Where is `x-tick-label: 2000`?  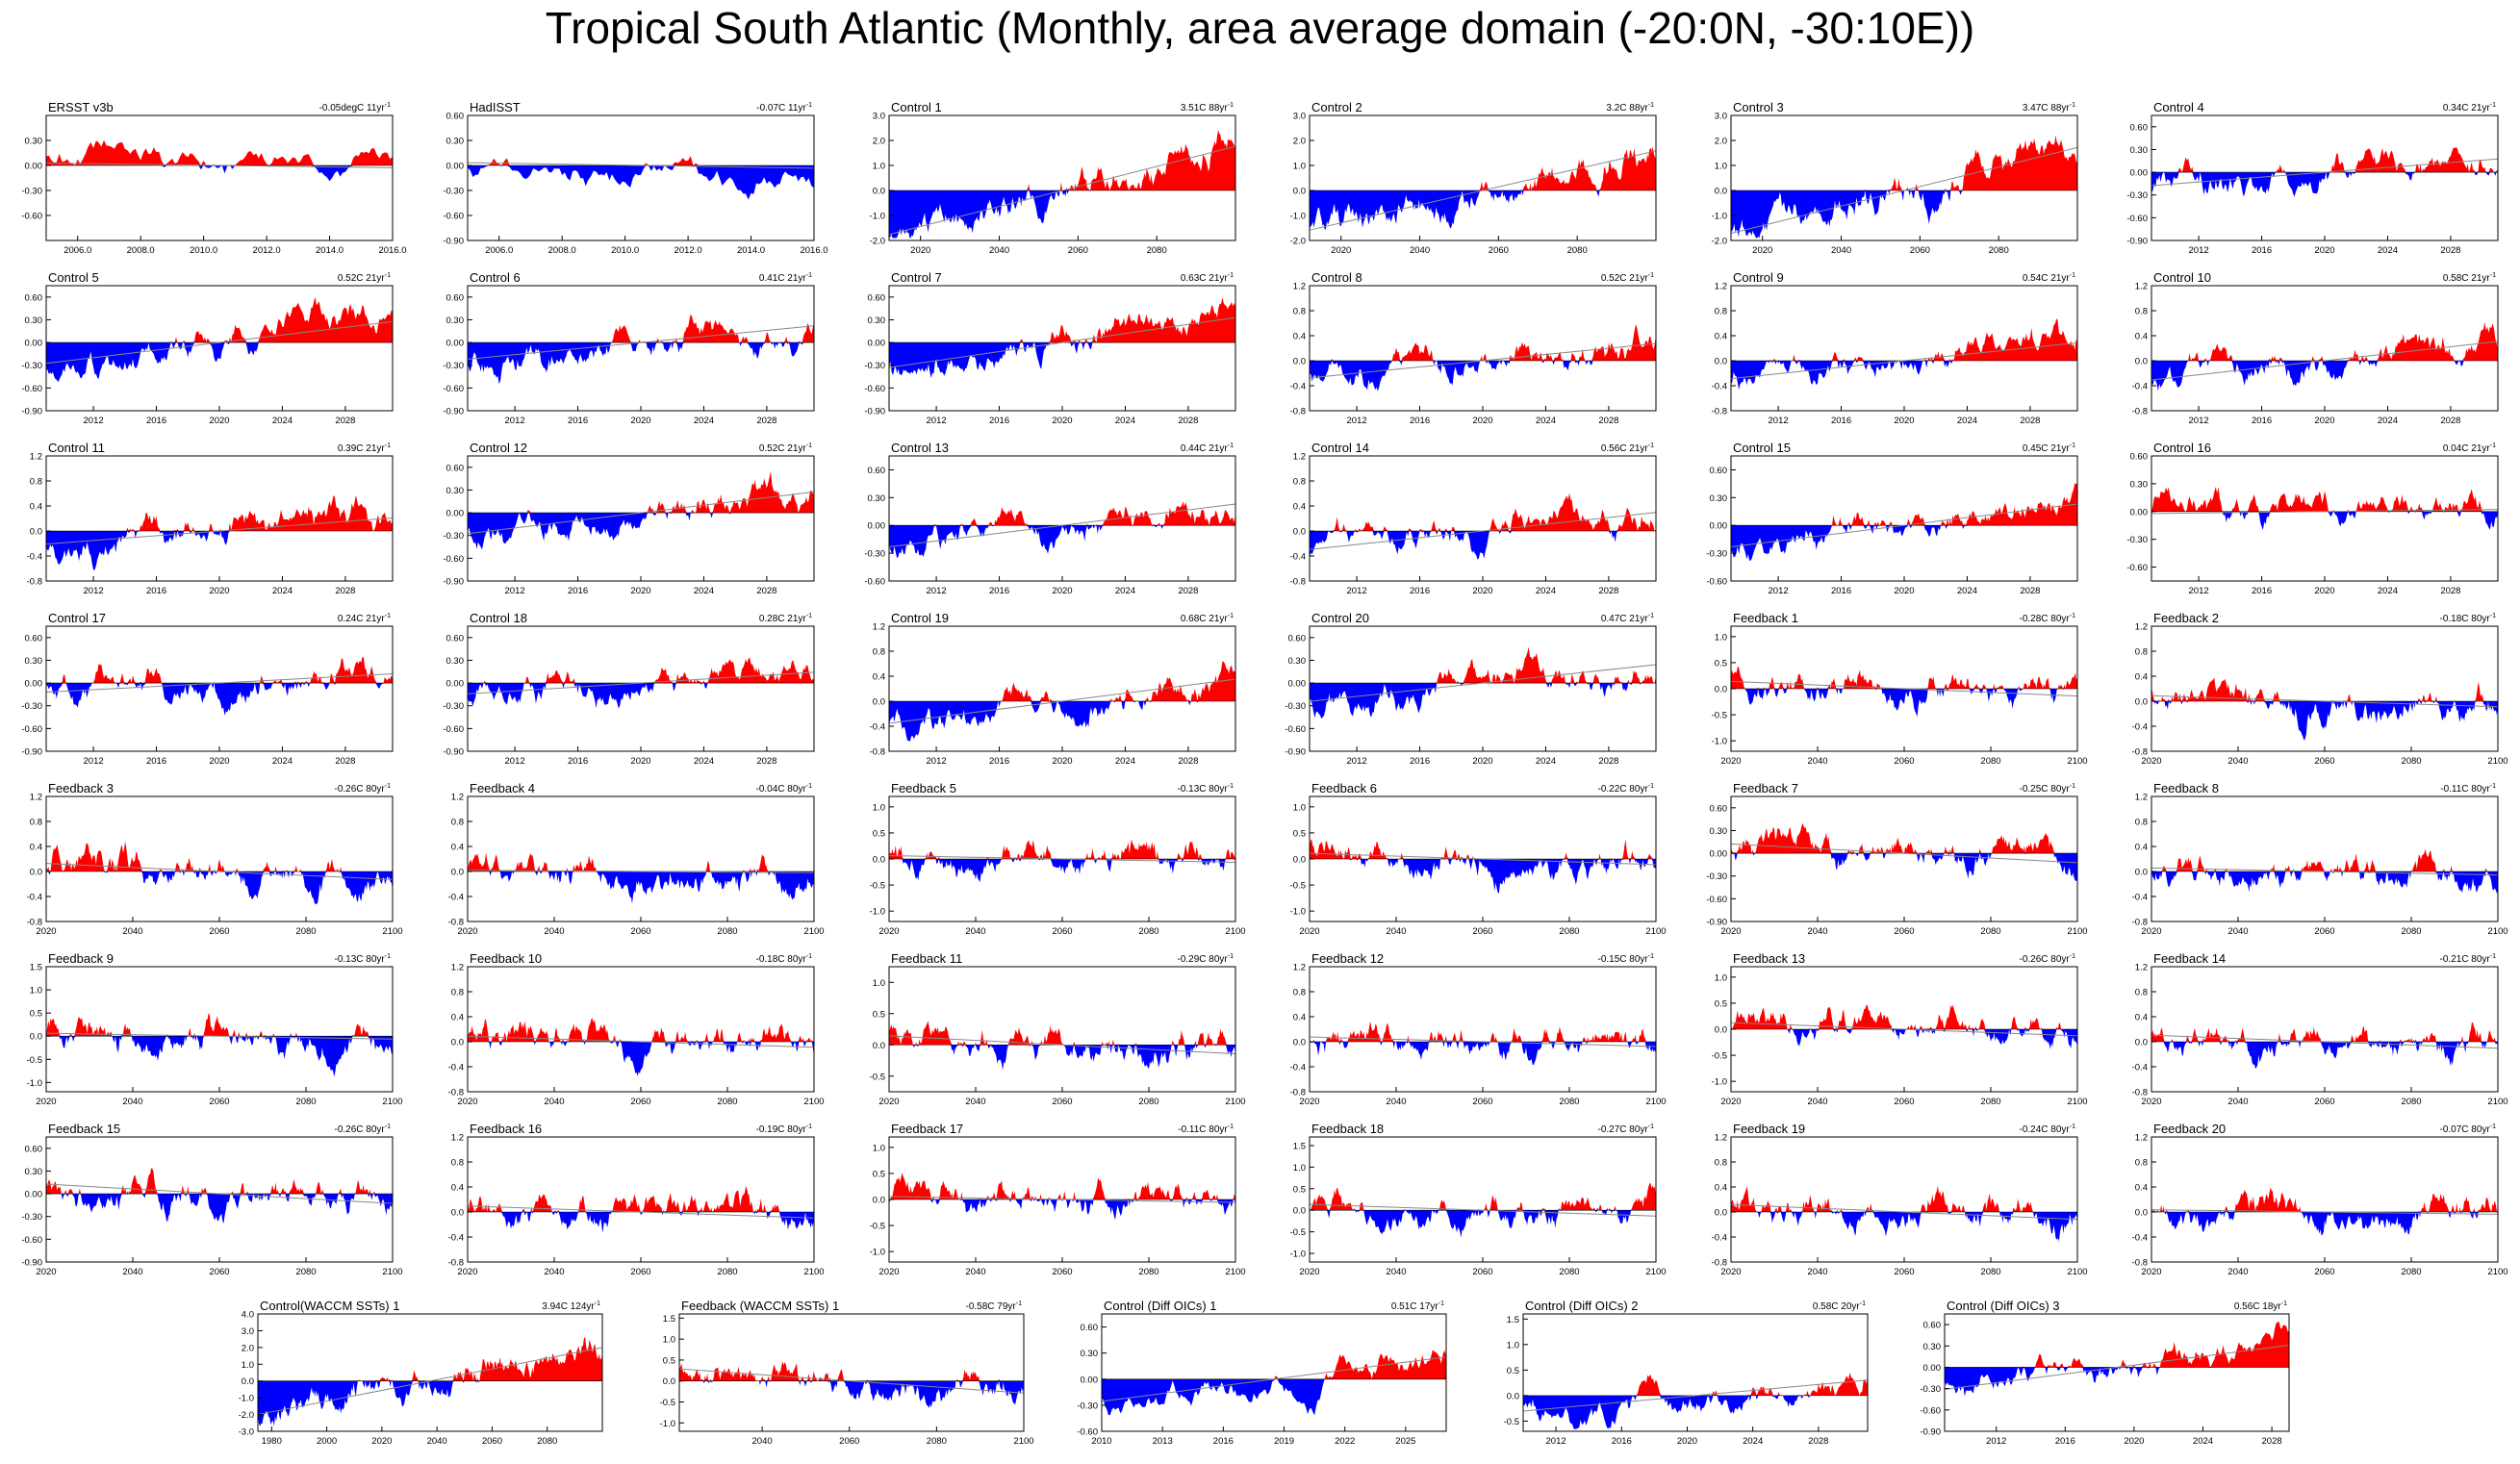
x-tick-label: 2000 is located at coordinates (327, 1442).